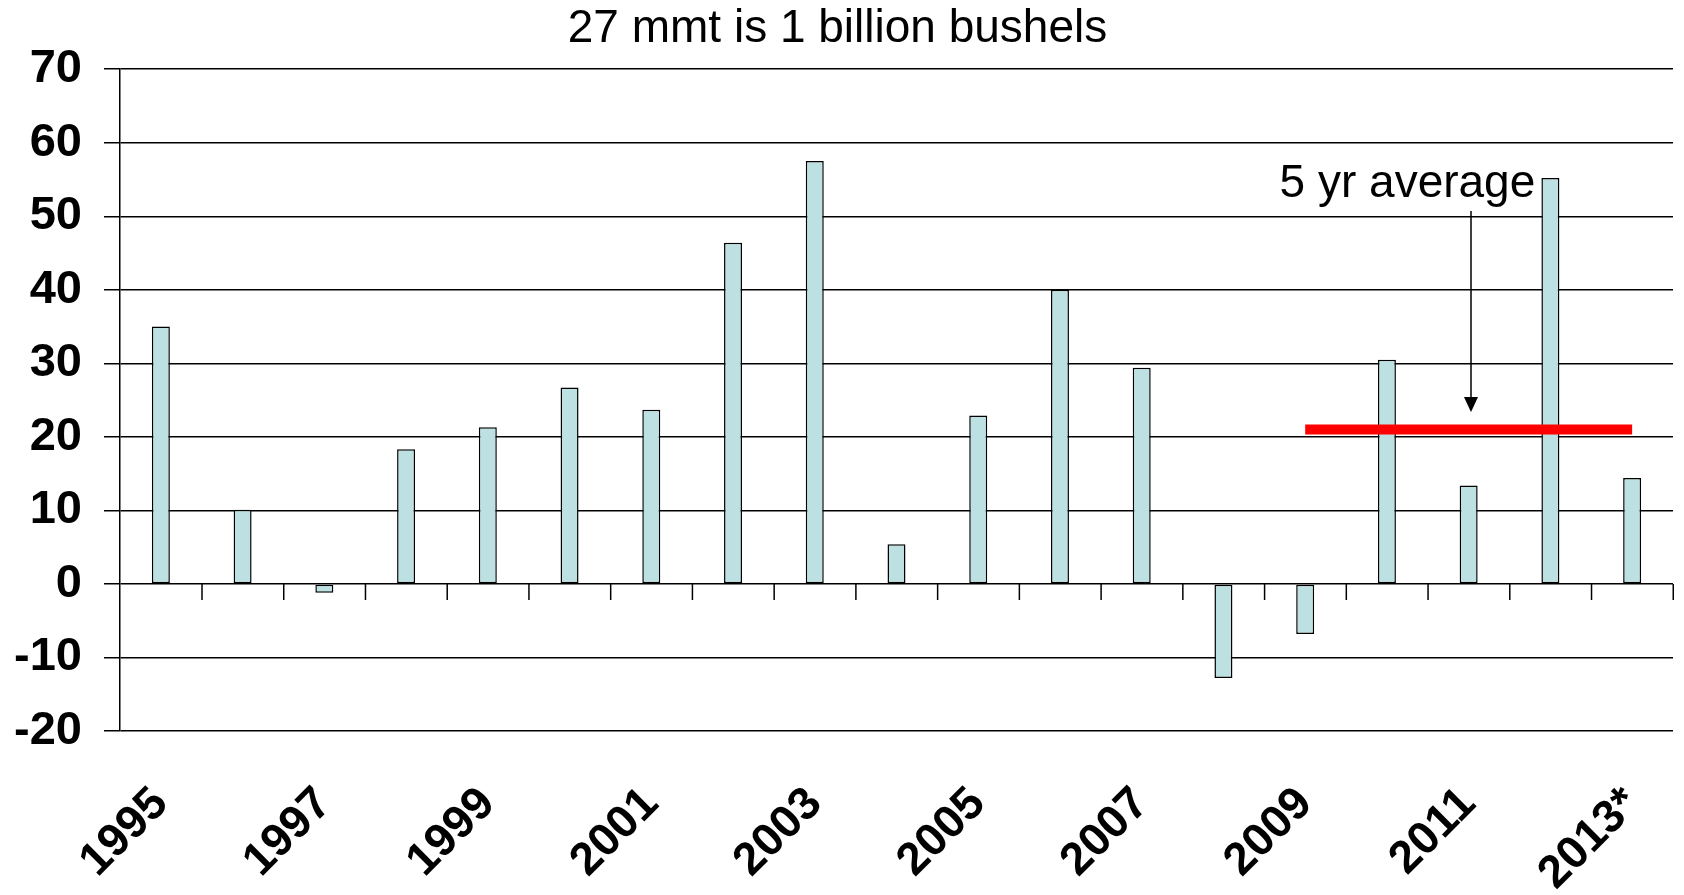  I want to click on annotation: 5 yr average, so click(1407, 180).